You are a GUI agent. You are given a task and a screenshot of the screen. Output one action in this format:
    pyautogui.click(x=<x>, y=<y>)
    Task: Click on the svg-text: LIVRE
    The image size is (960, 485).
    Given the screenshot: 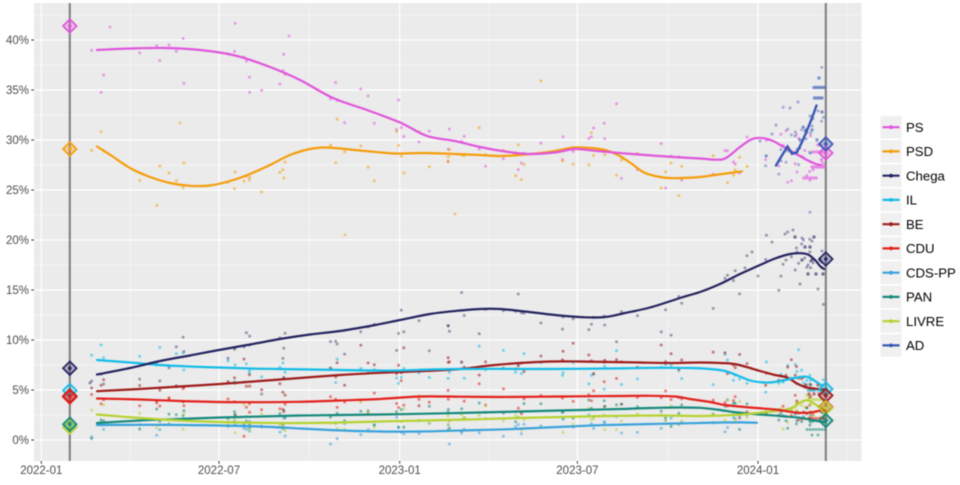 What is the action you would take?
    pyautogui.click(x=925, y=321)
    